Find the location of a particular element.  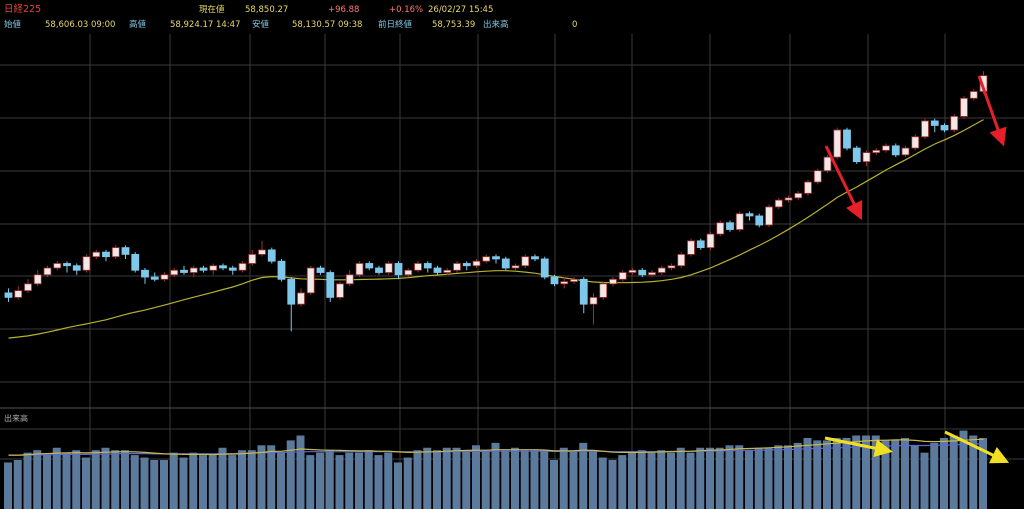

price-change-pct: +0.16% is located at coordinates (406, 10).